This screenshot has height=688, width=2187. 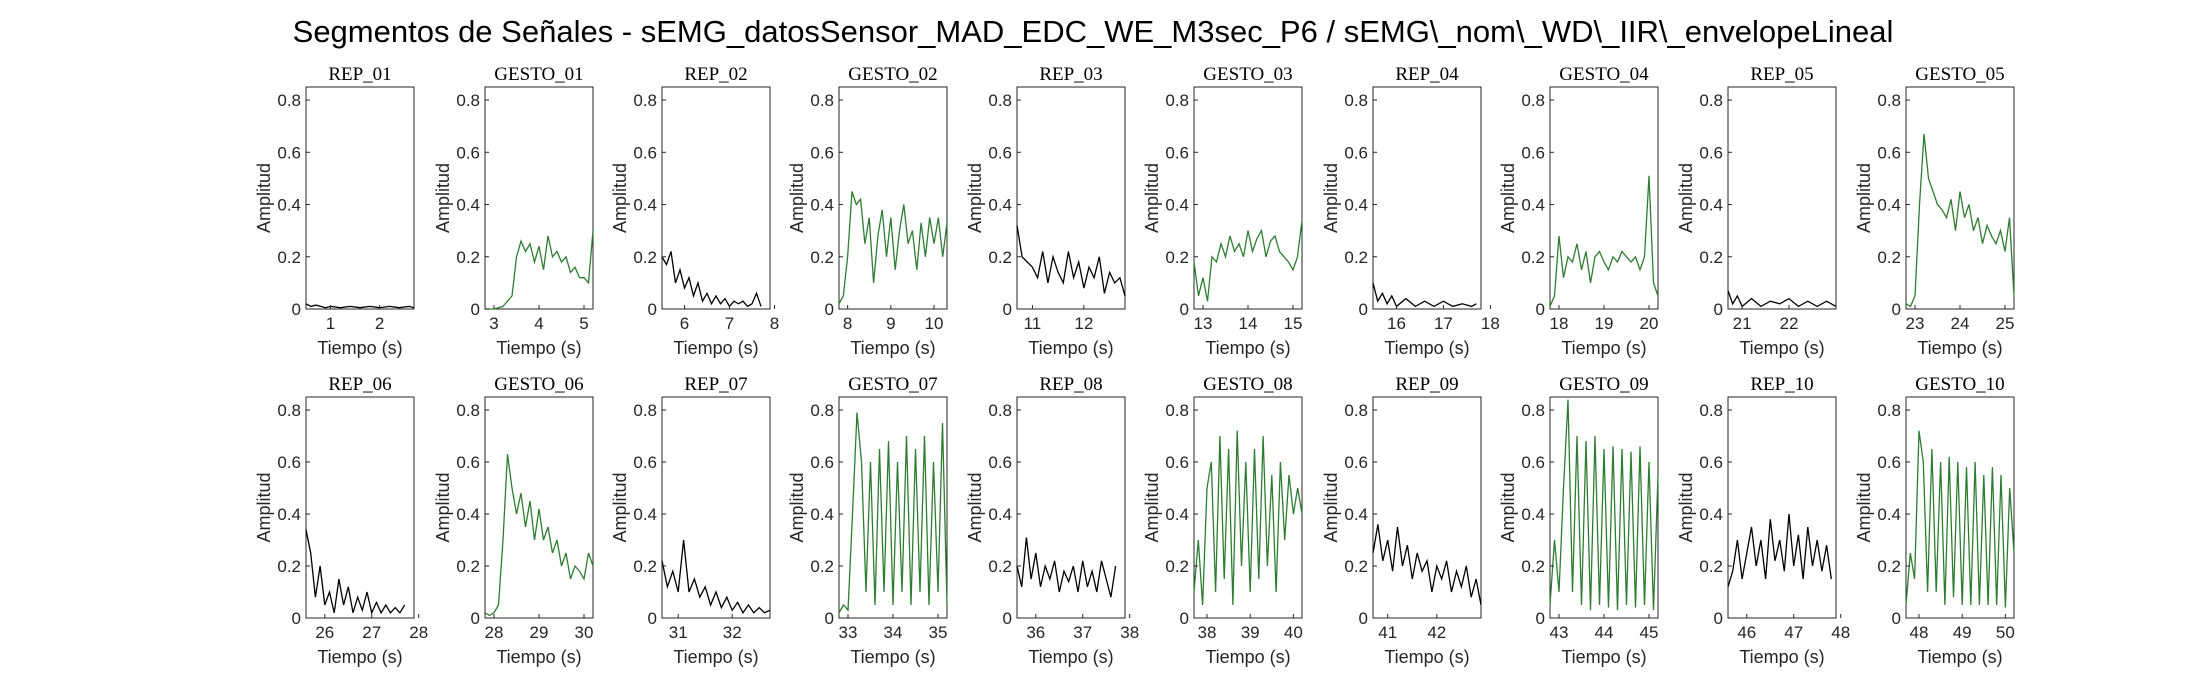 I want to click on x-tick-label: 24, so click(x=1960, y=323).